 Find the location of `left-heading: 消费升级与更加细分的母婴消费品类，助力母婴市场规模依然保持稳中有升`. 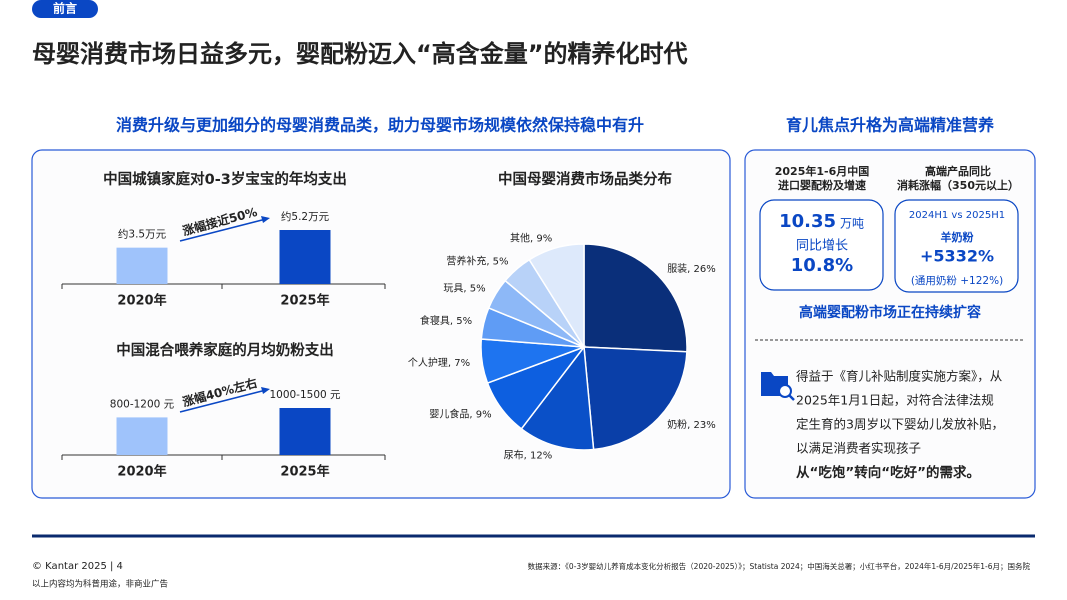

left-heading: 消费升级与更加细分的母婴消费品类，助力母婴市场规模依然保持稳中有升 is located at coordinates (380, 125).